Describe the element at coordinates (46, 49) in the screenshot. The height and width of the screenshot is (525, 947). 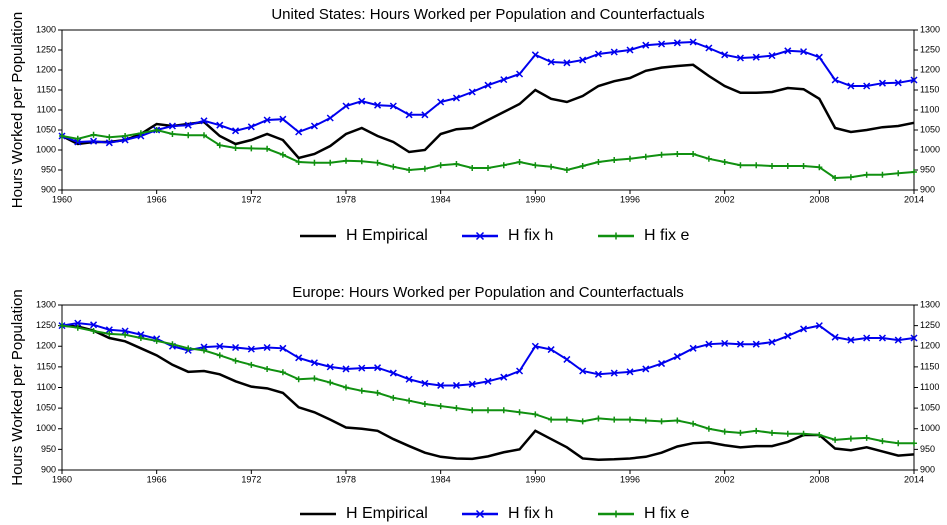
I see `y-tick-label: 1250` at that location.